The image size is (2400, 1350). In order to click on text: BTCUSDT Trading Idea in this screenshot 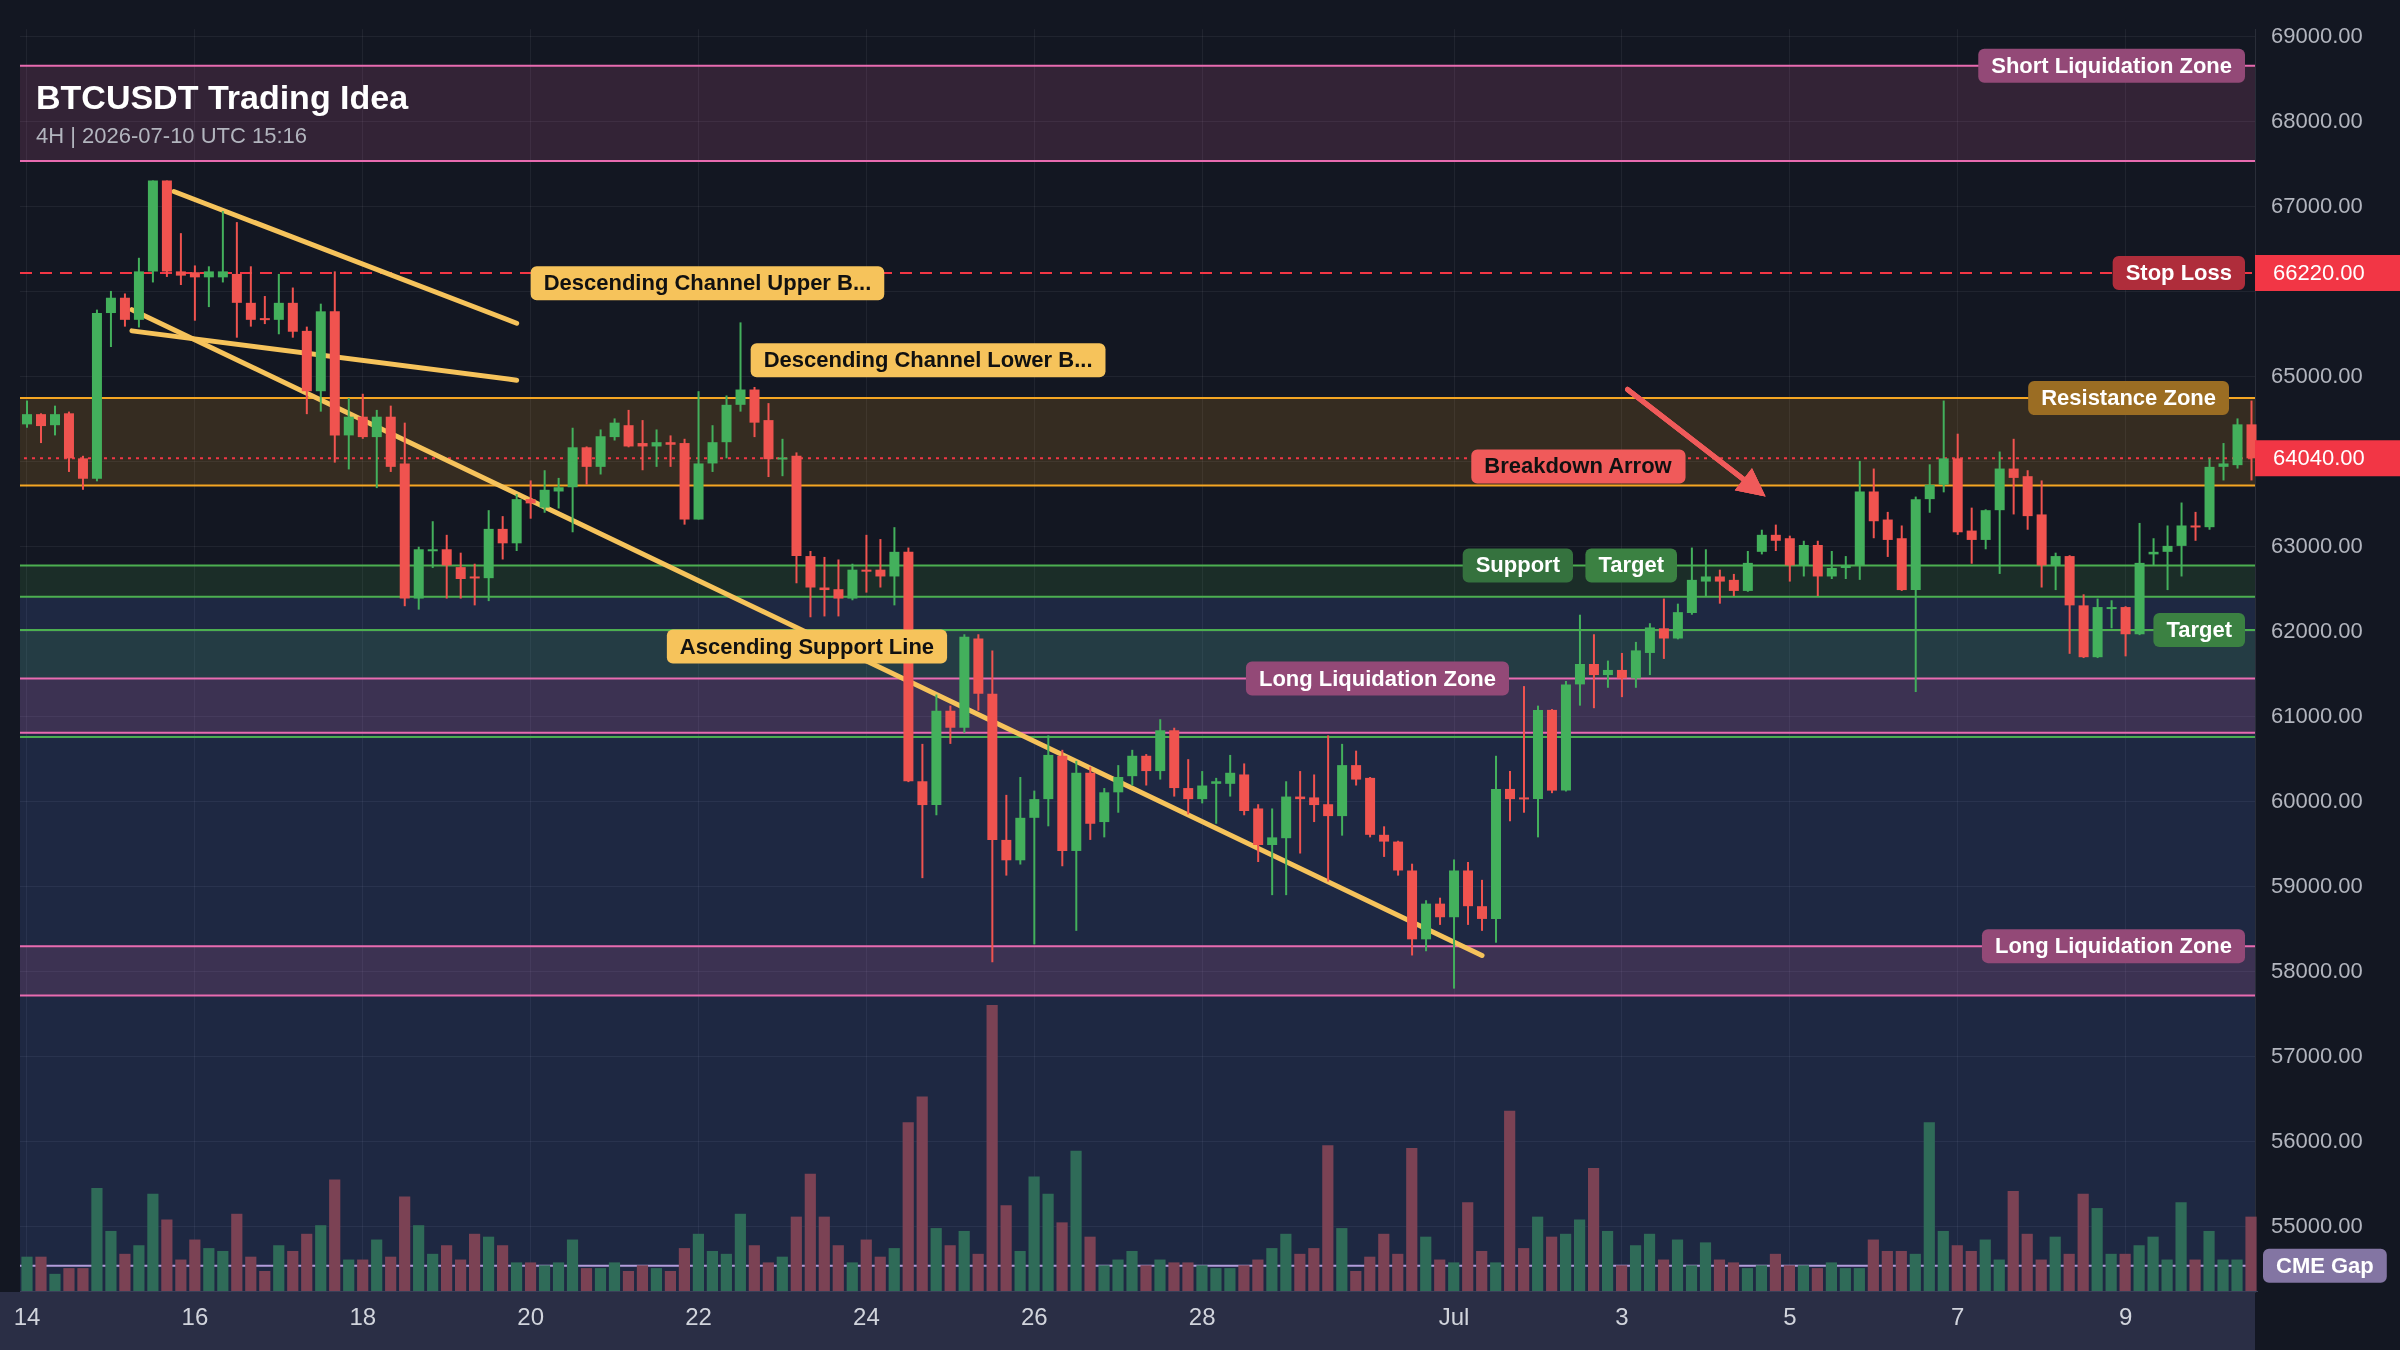, I will do `click(223, 97)`.